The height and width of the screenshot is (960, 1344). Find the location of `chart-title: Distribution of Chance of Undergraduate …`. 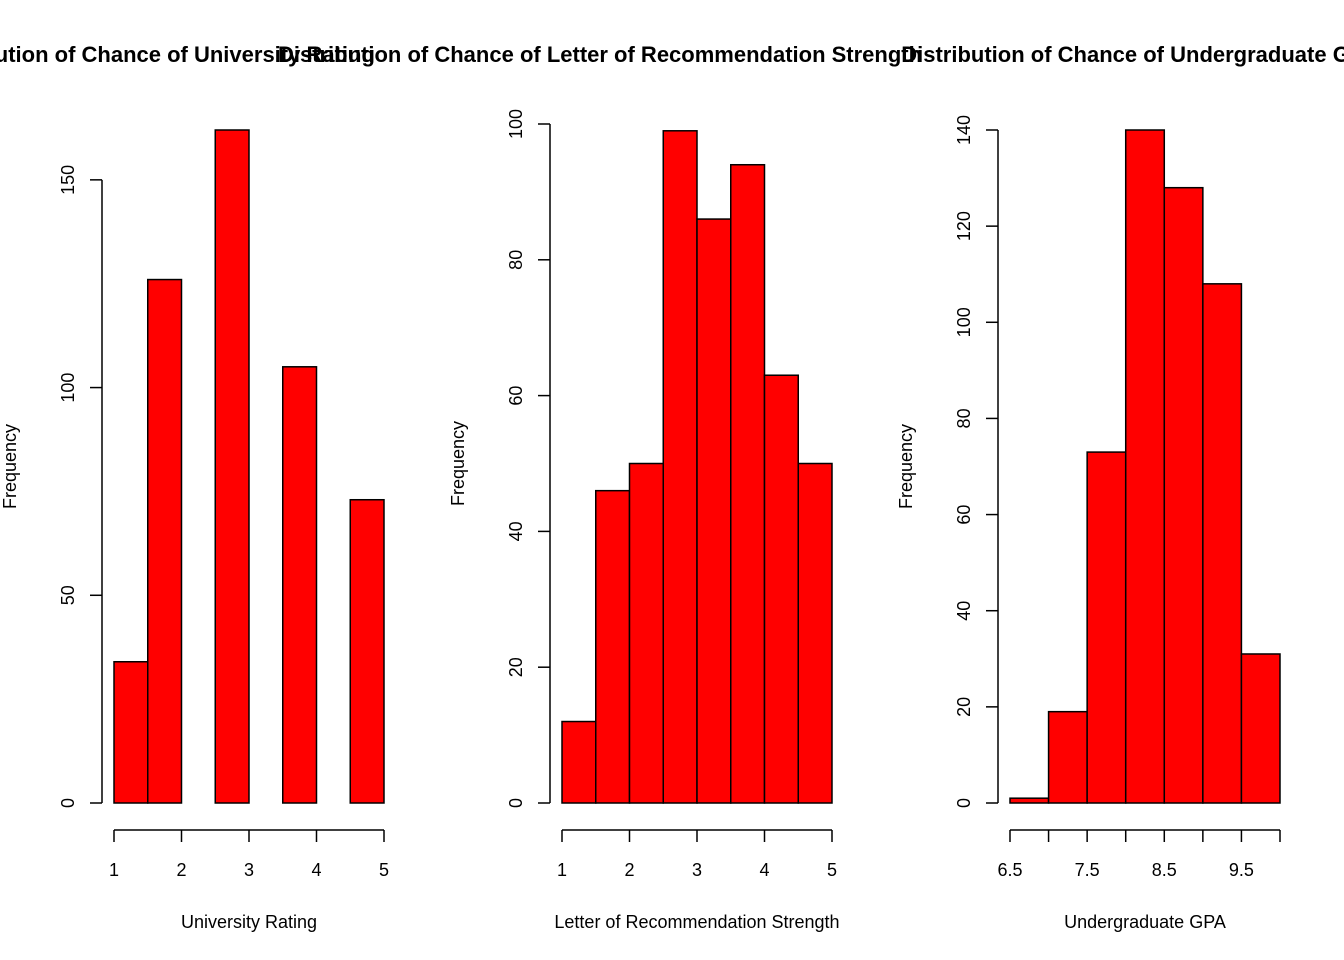

chart-title: Distribution of Chance of Undergraduate … is located at coordinates (1122, 54).